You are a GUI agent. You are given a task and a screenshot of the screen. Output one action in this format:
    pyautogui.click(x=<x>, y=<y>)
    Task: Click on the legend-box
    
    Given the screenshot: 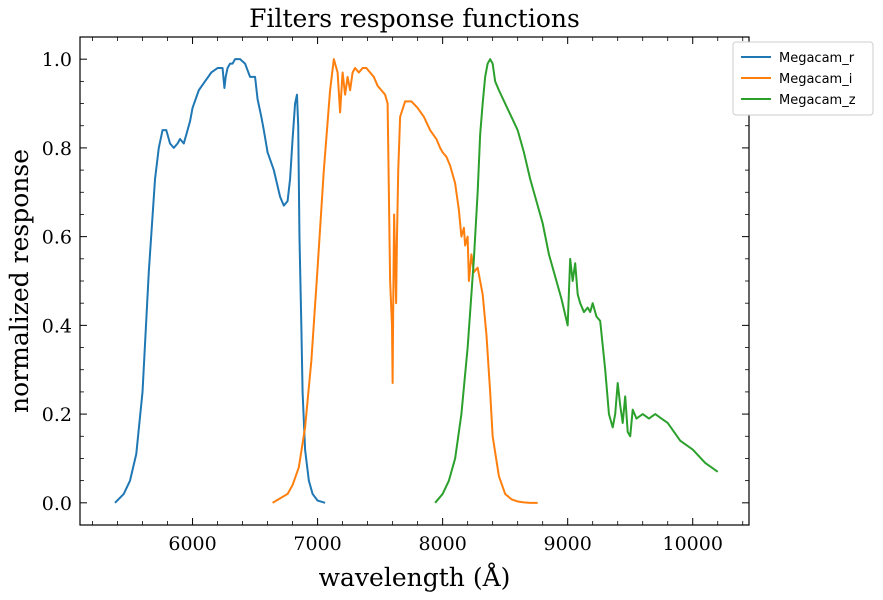 What is the action you would take?
    pyautogui.click(x=803, y=78)
    